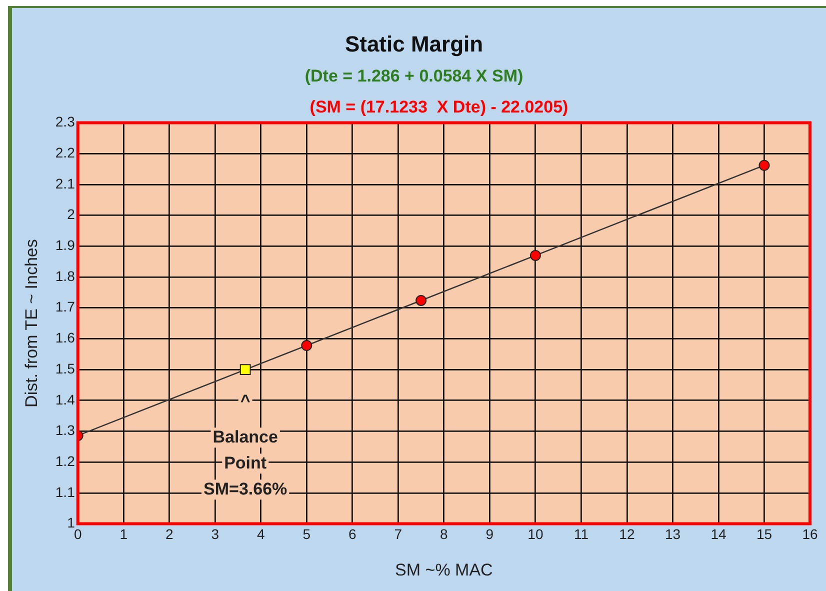  Describe the element at coordinates (398, 534) in the screenshot. I see `x-tick-label: 7` at that location.